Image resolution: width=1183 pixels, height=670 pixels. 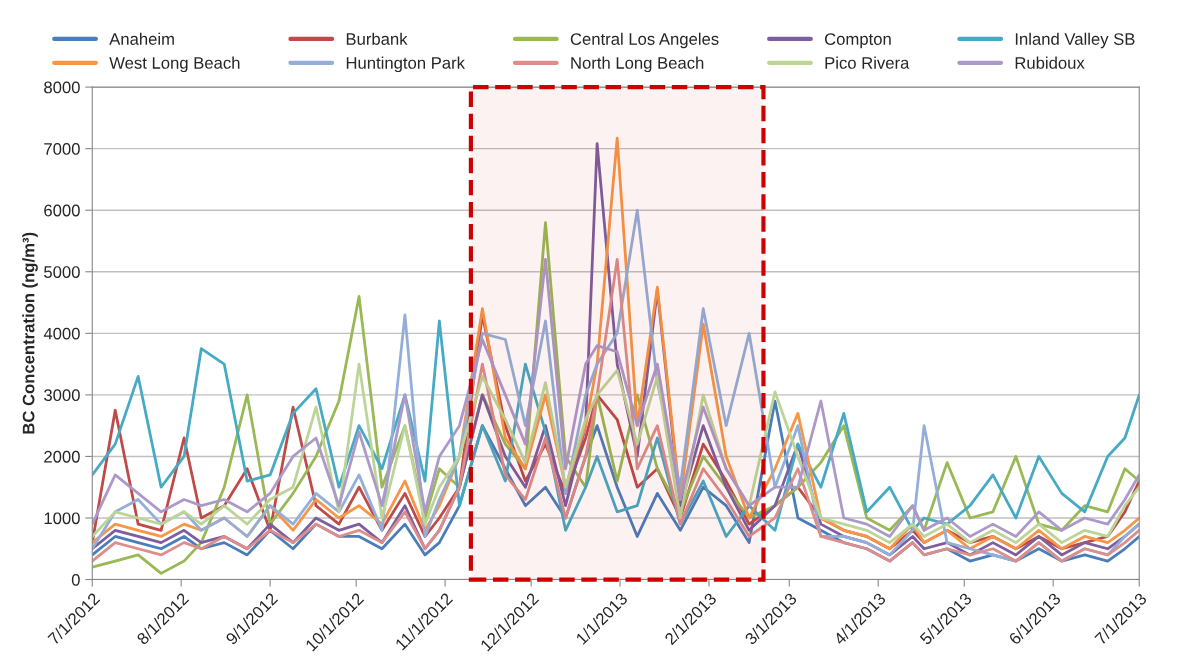 I want to click on y-tick-label: 0, so click(x=75, y=579).